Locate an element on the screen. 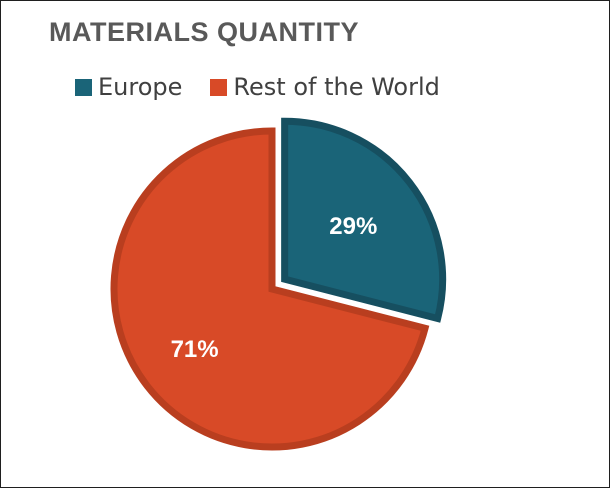 This screenshot has height=488, width=610. legend-item-europe: Europe is located at coordinates (128, 87).